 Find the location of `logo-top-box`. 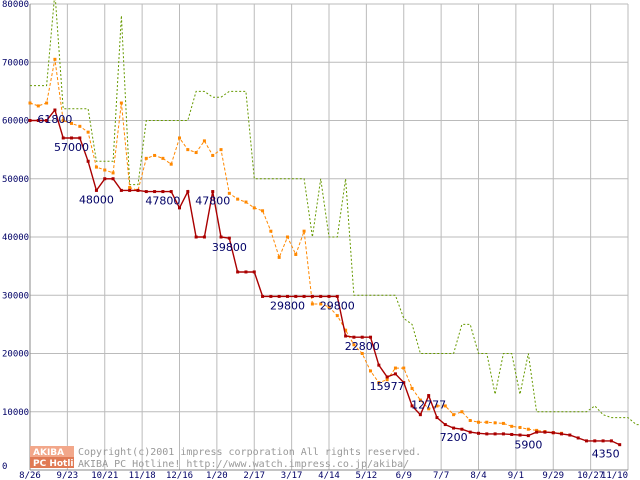

logo-top-box is located at coordinates (52, 451).